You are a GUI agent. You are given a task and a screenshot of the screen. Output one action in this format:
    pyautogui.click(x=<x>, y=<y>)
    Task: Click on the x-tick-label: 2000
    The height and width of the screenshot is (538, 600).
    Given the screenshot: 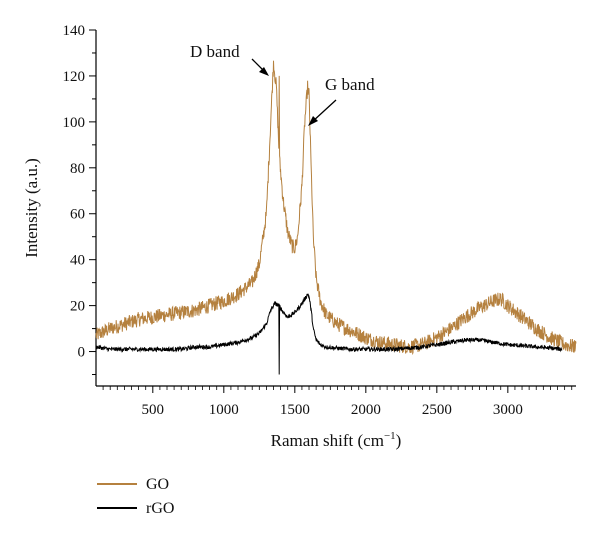 What is the action you would take?
    pyautogui.click(x=366, y=410)
    